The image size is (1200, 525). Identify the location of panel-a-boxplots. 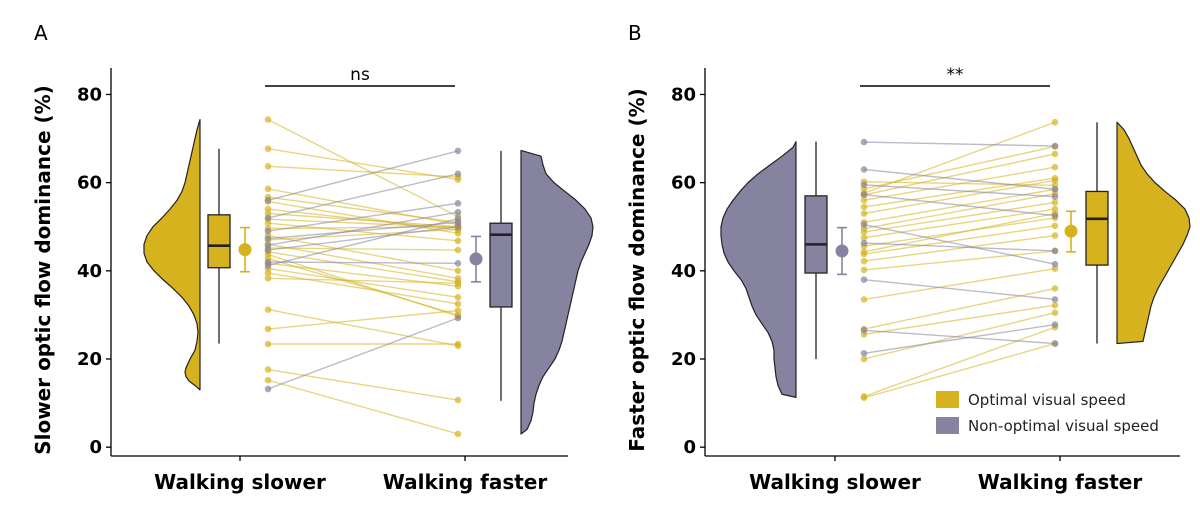
(360, 274).